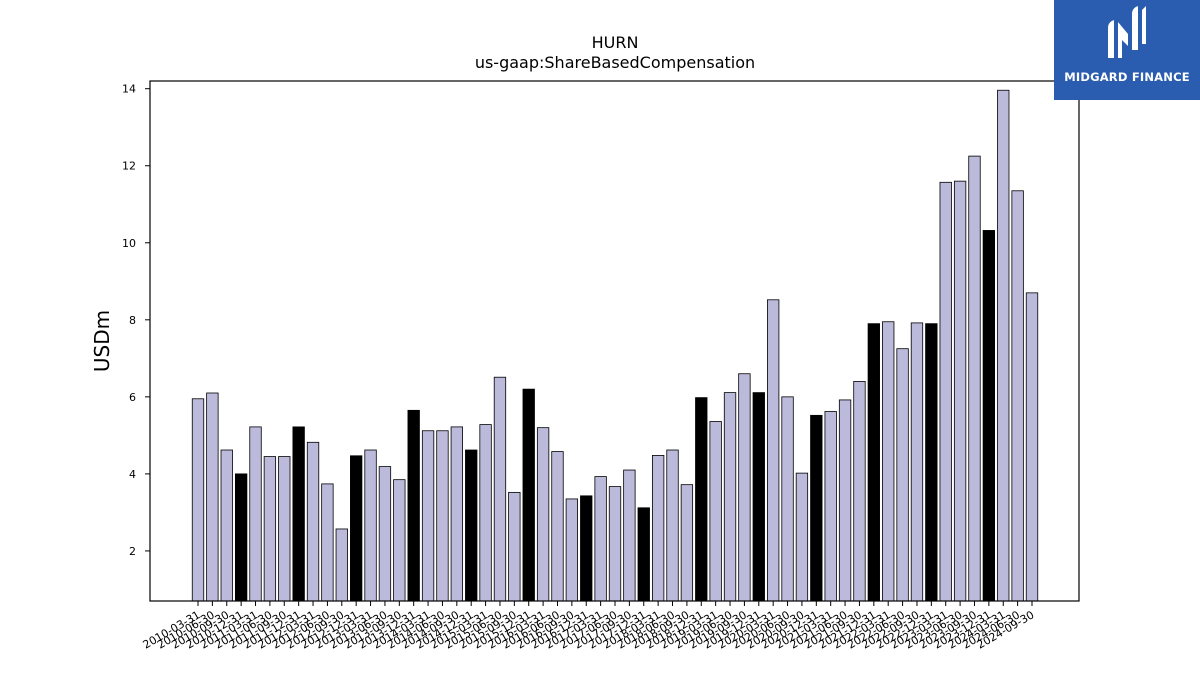 The height and width of the screenshot is (675, 1200). I want to click on chart-title: HURN, so click(615, 42).